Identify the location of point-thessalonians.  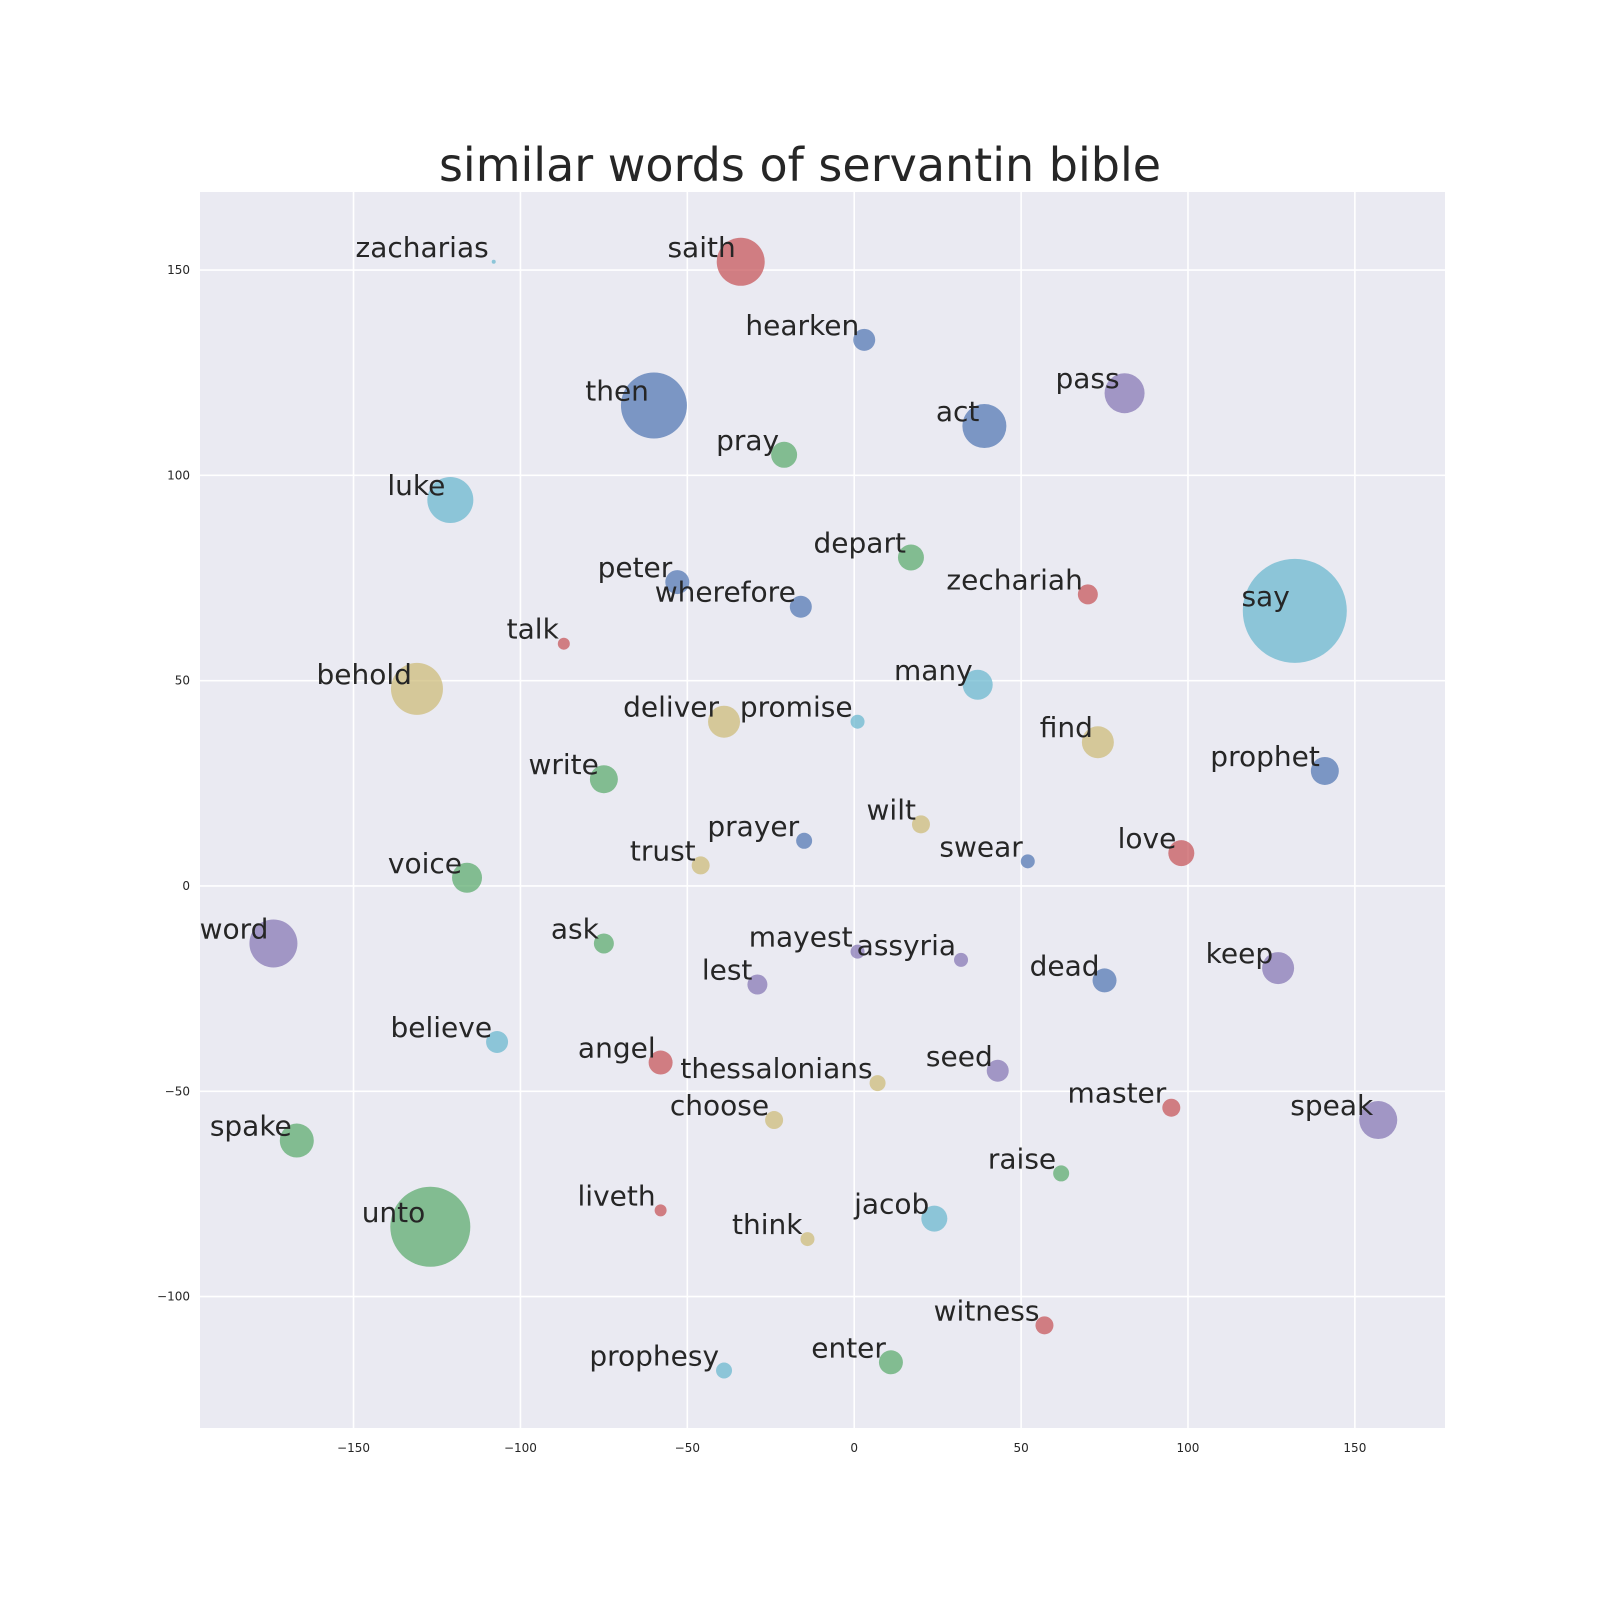
(877, 1083).